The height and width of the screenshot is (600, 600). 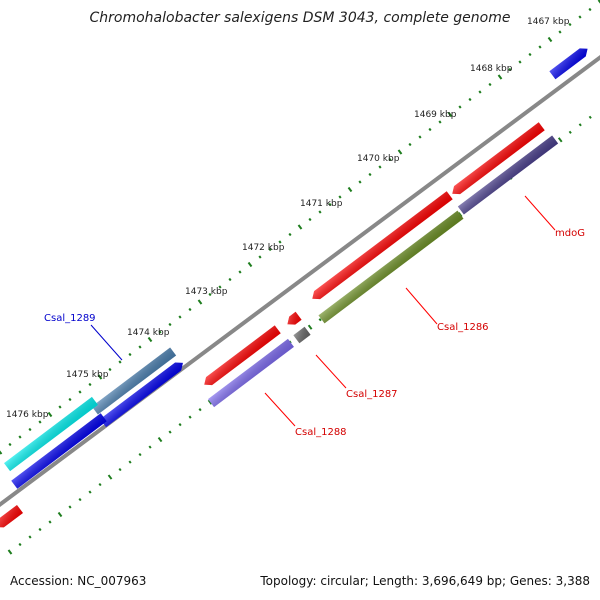 I want to click on gene-darkslate-mdog-shade, so click(x=508, y=175).